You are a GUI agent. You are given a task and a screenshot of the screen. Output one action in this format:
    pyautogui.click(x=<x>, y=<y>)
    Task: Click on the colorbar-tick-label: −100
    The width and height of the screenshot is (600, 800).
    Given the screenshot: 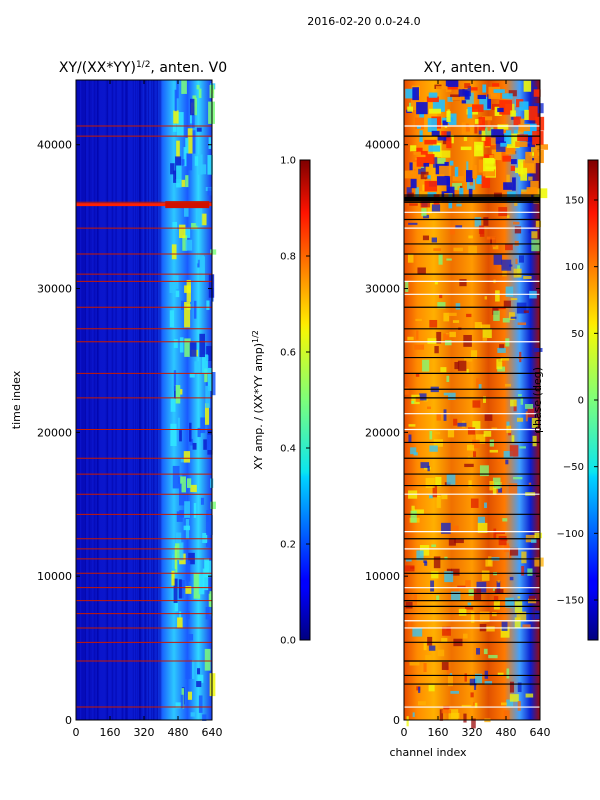 What is the action you would take?
    pyautogui.click(x=570, y=534)
    